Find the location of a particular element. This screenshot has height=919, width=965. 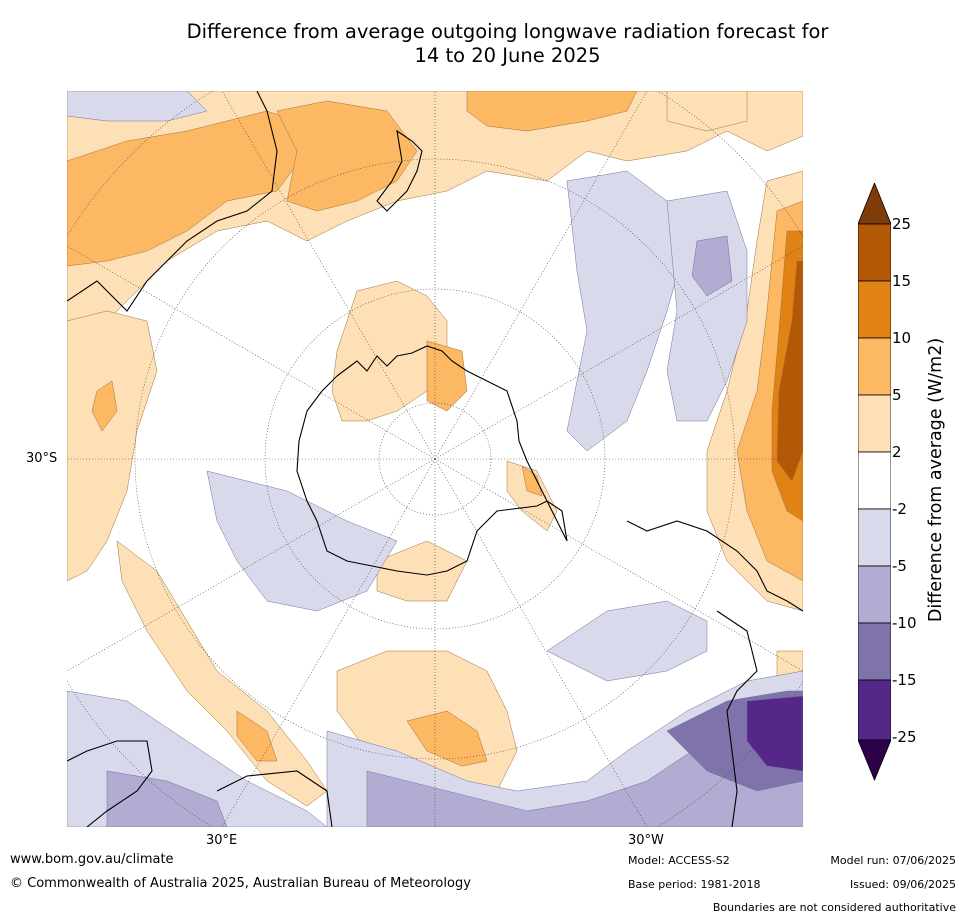

colorbar-tick: -25 is located at coordinates (904, 737).